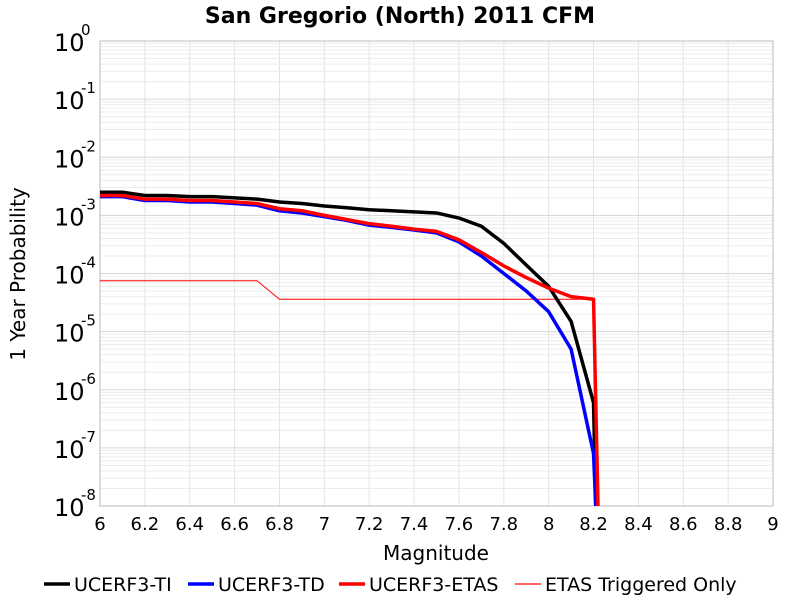  Describe the element at coordinates (347, 290) in the screenshot. I see `series-line-etas-triggered-only` at that location.